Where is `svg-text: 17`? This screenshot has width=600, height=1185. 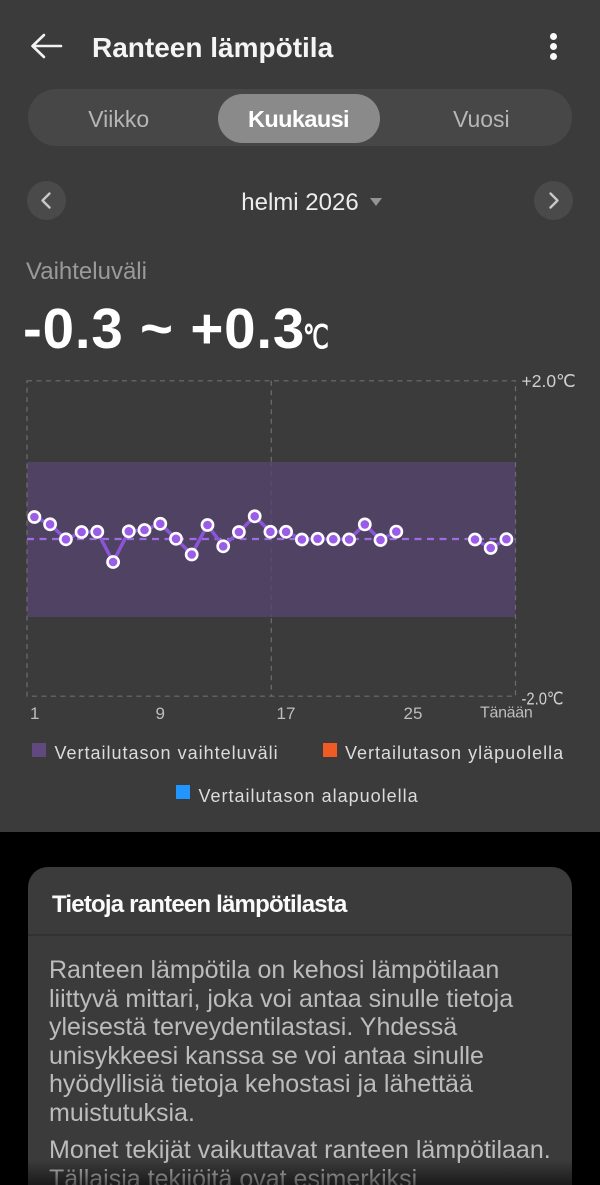
svg-text: 17 is located at coordinates (286, 713).